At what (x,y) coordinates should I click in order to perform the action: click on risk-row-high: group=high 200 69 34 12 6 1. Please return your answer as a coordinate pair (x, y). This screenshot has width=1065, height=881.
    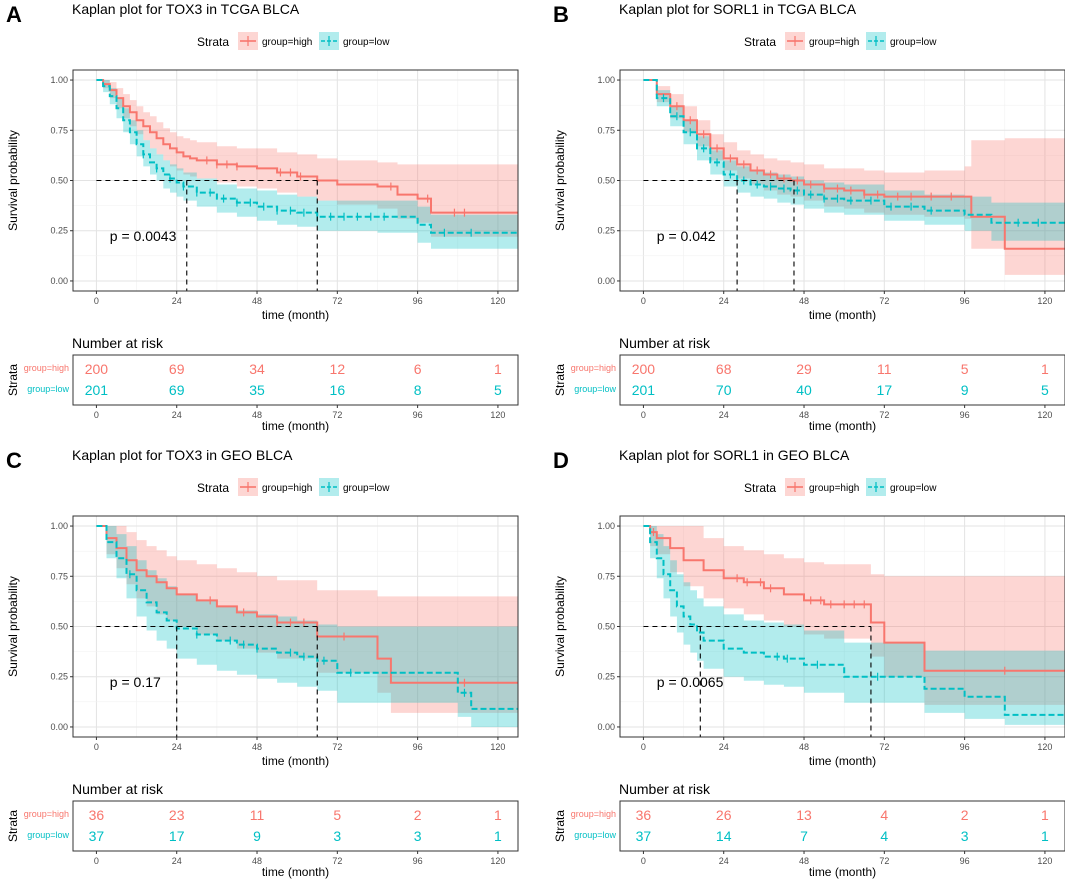
    Looking at the image, I should click on (263, 369).